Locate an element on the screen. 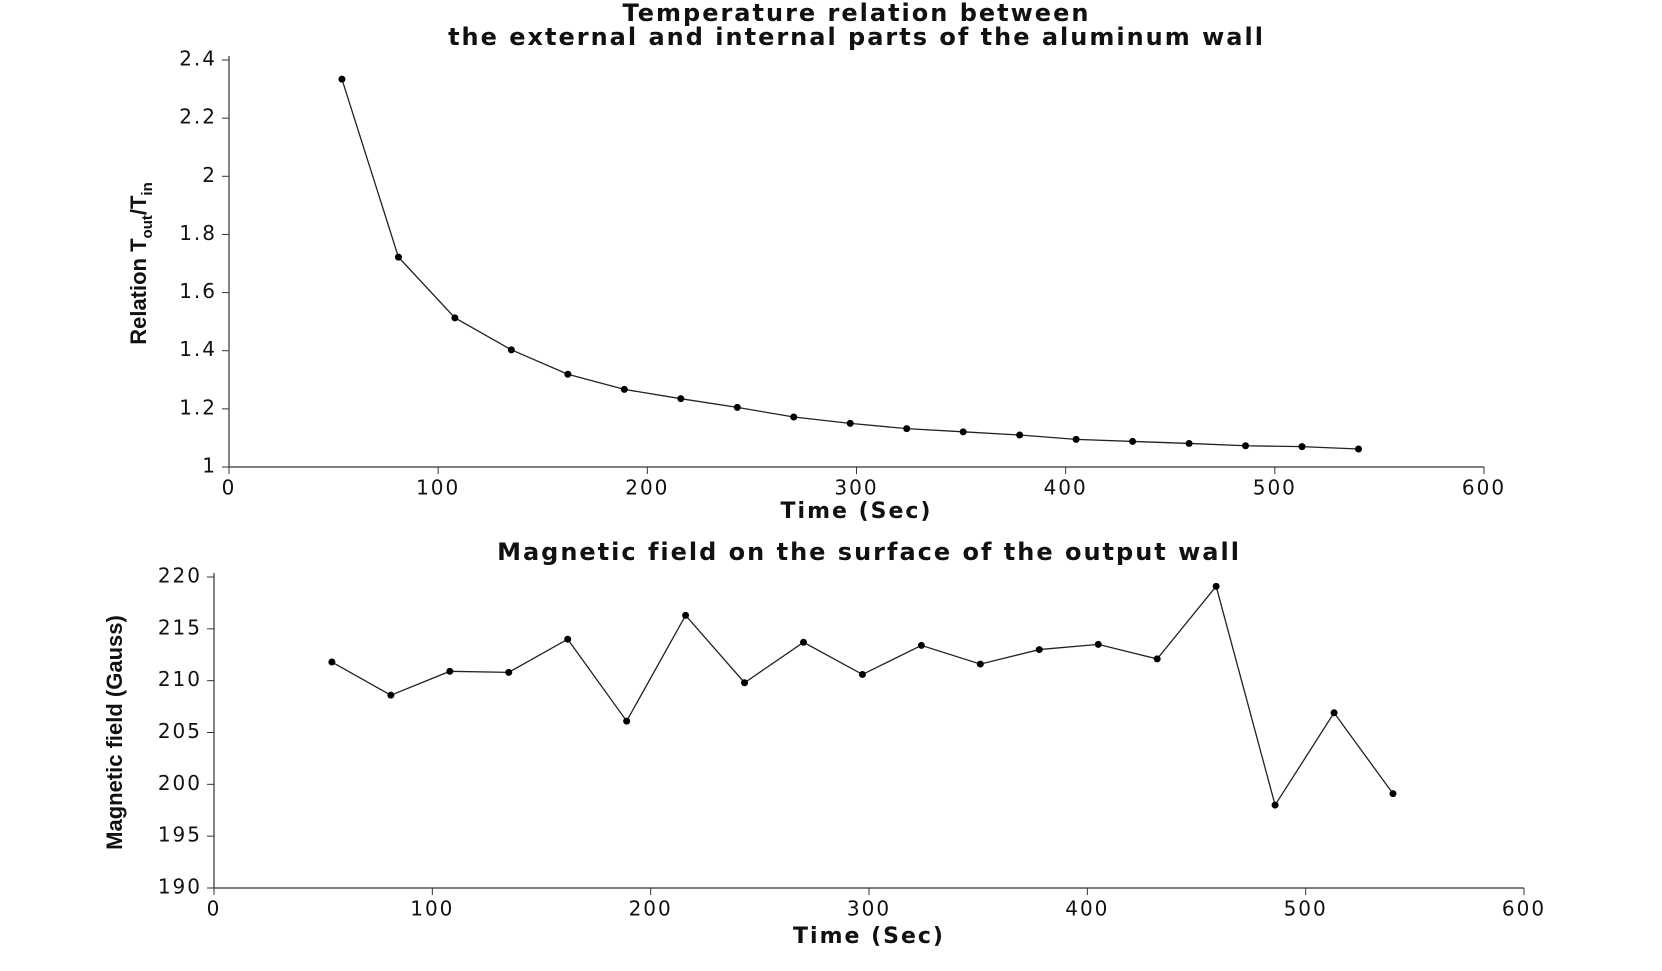 The width and height of the screenshot is (1662, 971). chart-title: Temperature relation between is located at coordinates (857, 13).